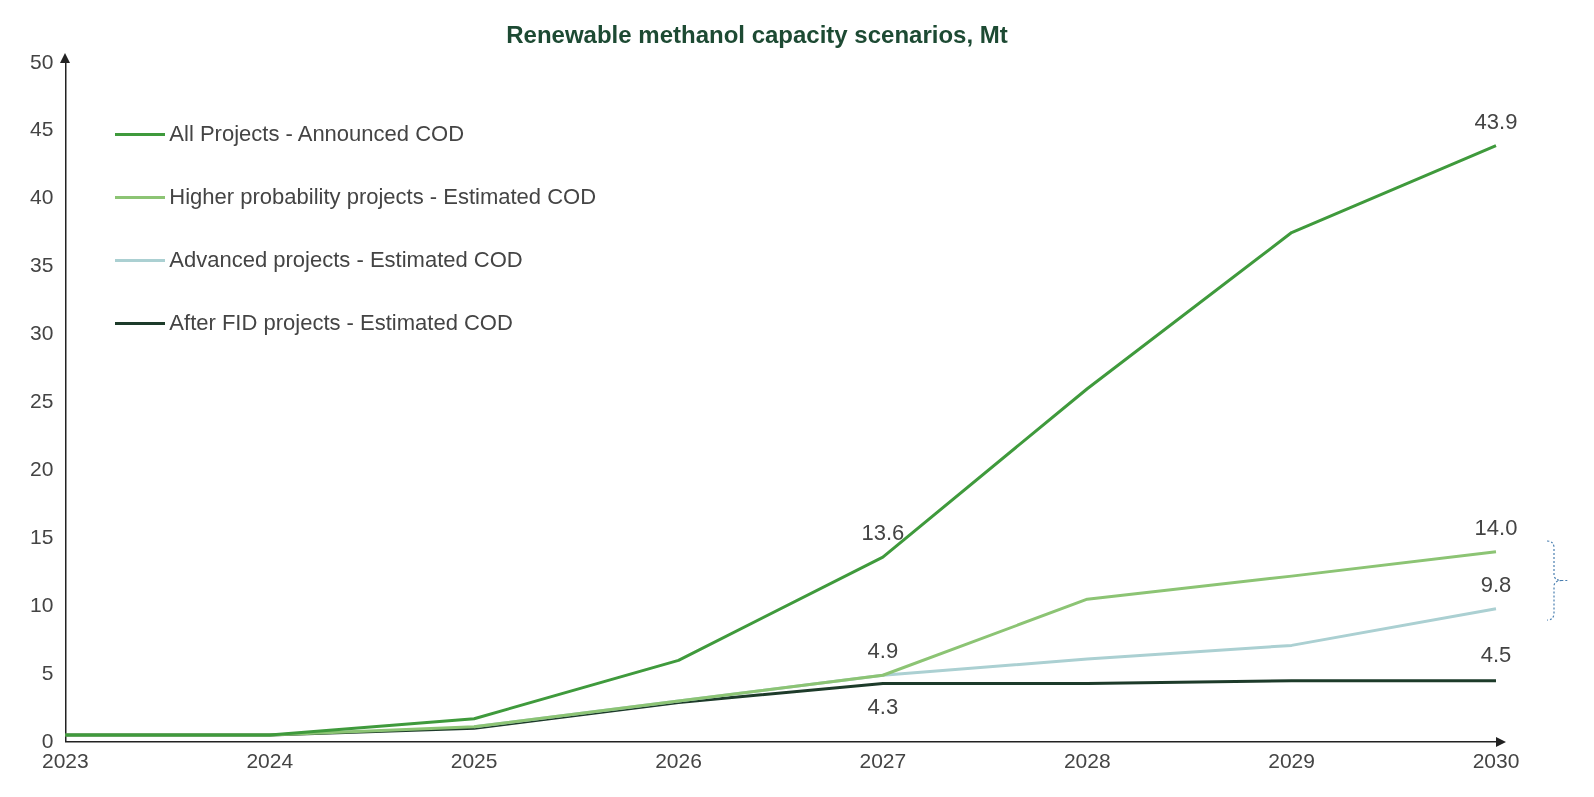  Describe the element at coordinates (1496, 654) in the screenshot. I see `data-label: 4.5` at that location.